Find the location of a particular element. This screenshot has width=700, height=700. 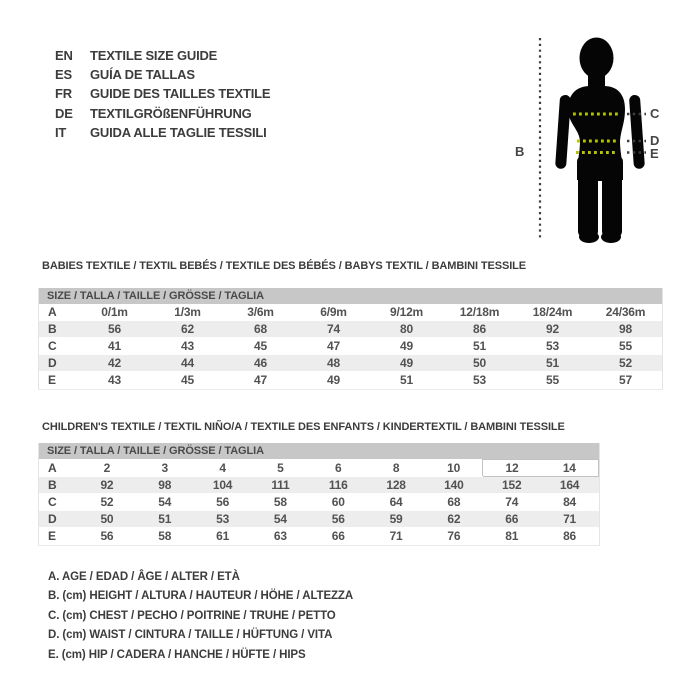

size-cell: 9/12m is located at coordinates (406, 312).